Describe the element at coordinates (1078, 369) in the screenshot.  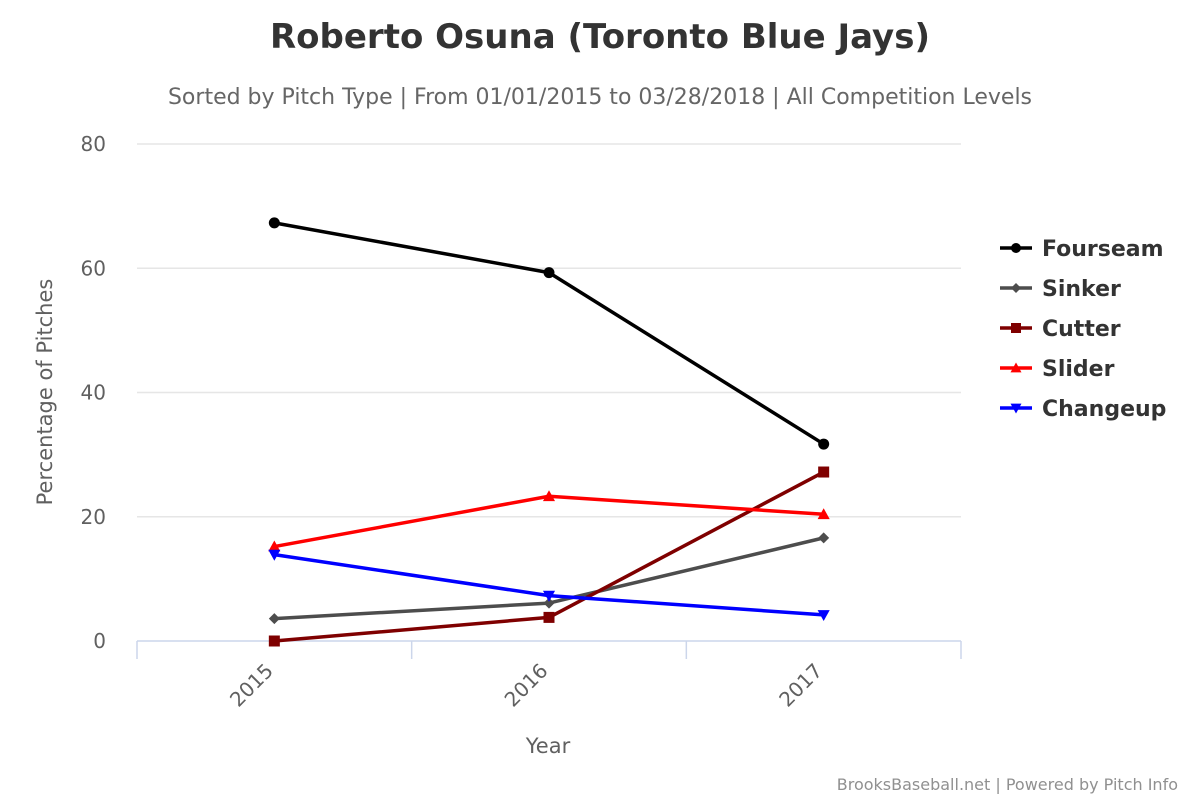
I see `legend-label: Slider` at that location.